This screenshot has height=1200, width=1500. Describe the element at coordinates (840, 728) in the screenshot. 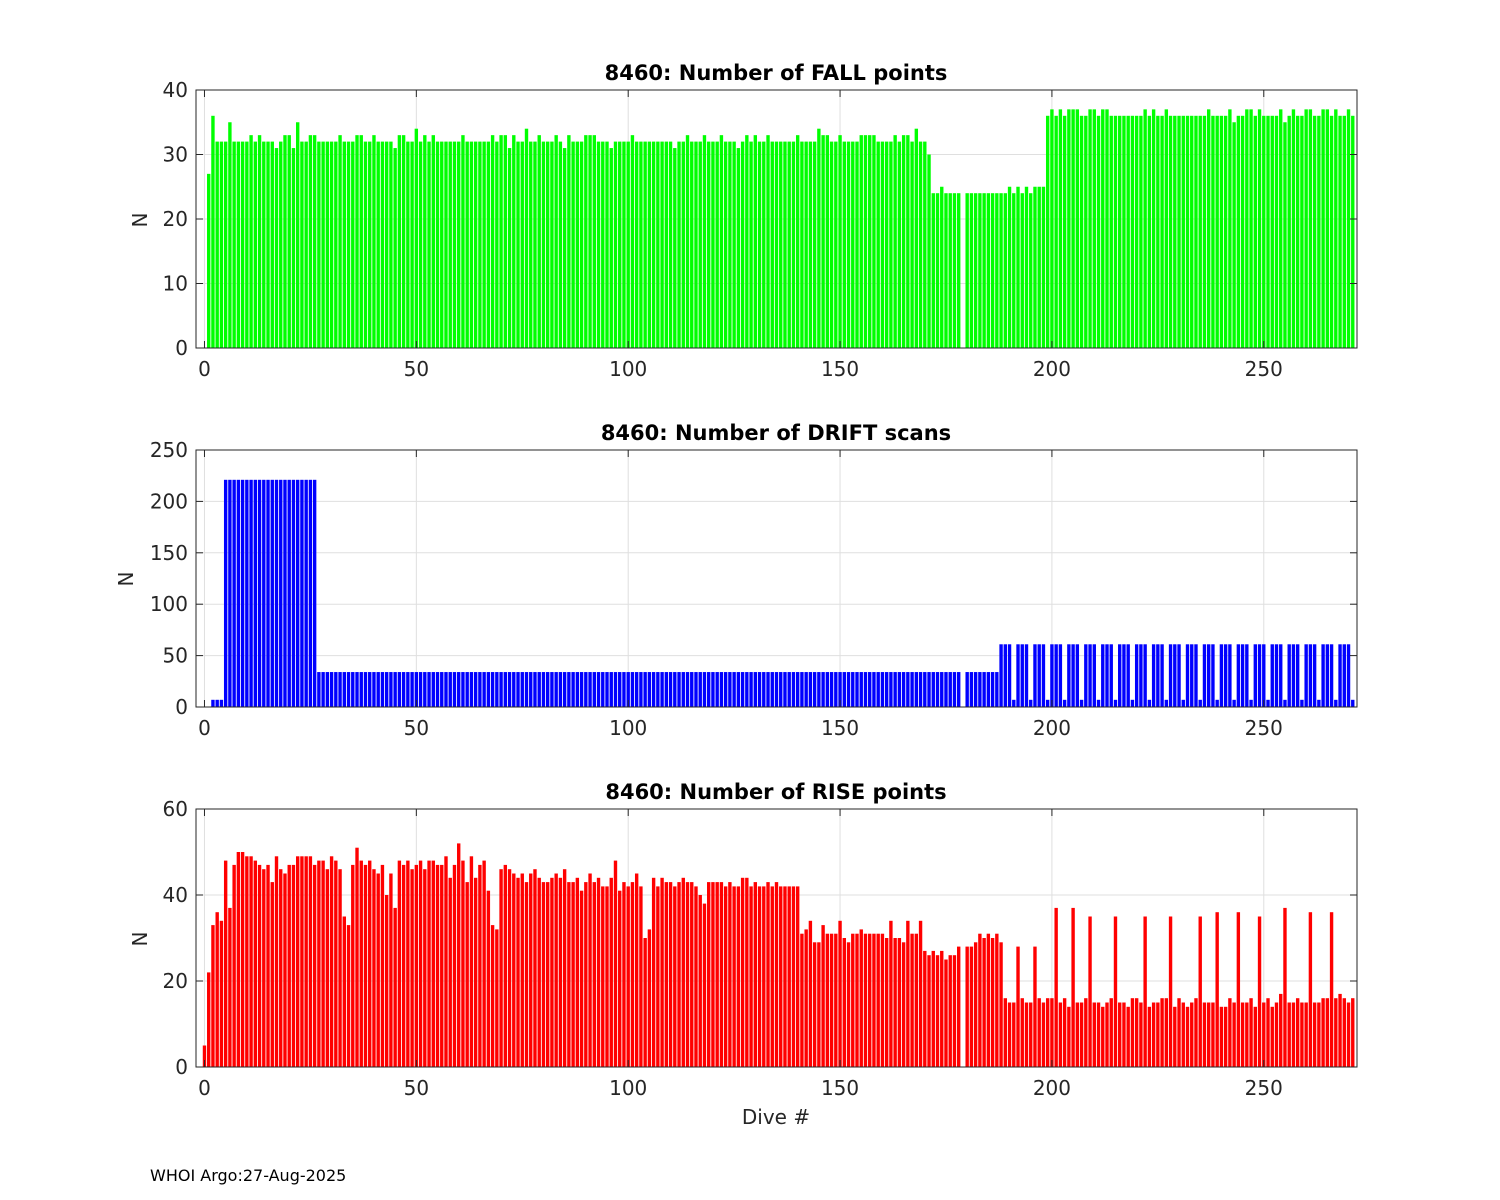

I see `x-tick-label: 150` at that location.